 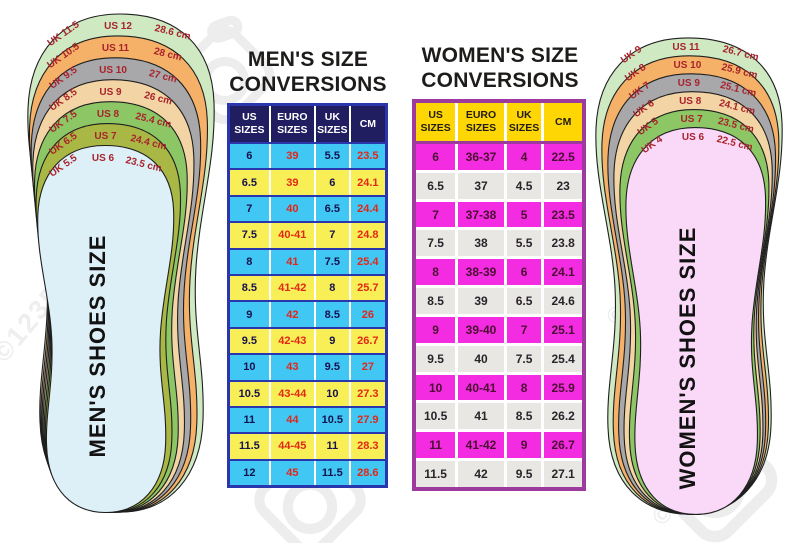 I want to click on table-row: 9 39-40 7 25.1, so click(x=499, y=329).